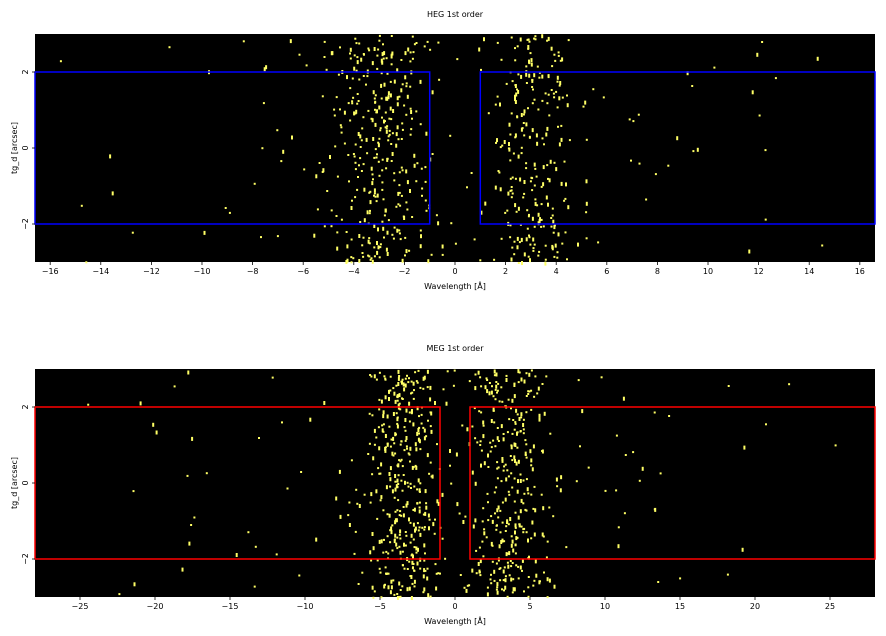  I want to click on y-axis-ticks: −2 0 2, so click(28, 484).